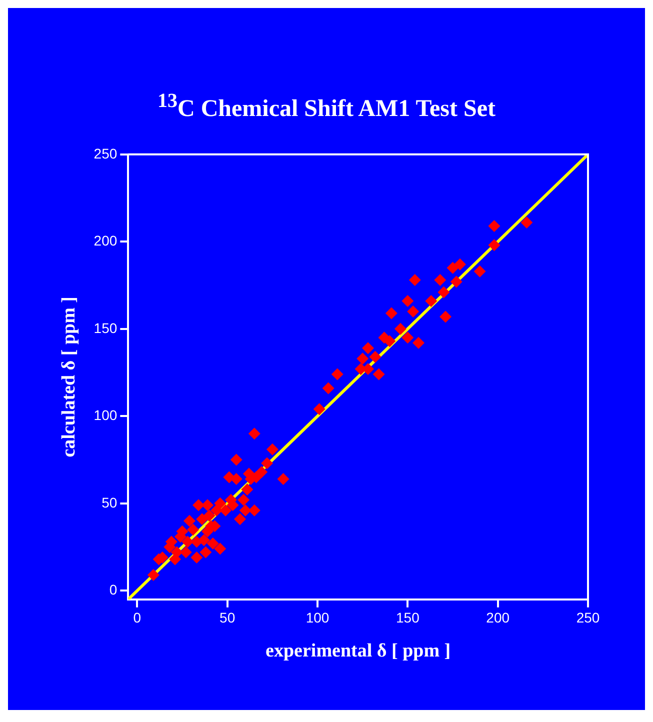 The height and width of the screenshot is (722, 653). Describe the element at coordinates (408, 618) in the screenshot. I see `x-tick-label: 150` at that location.